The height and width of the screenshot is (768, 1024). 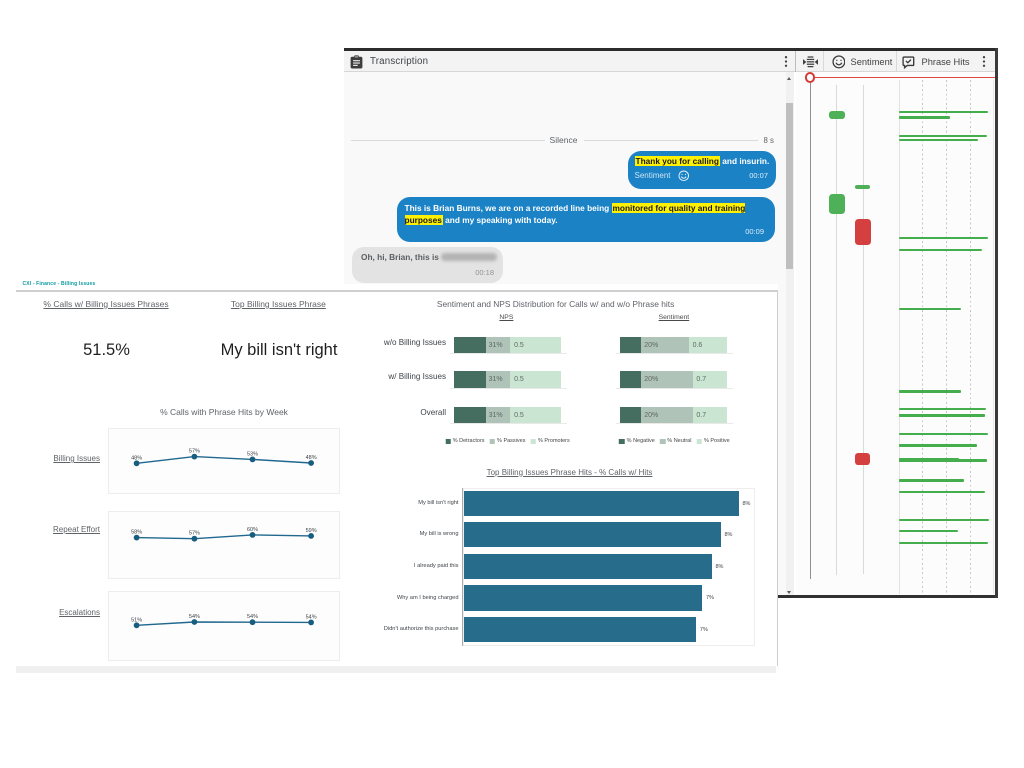 What do you see at coordinates (136, 533) in the screenshot?
I see `svg-text: 58%` at bounding box center [136, 533].